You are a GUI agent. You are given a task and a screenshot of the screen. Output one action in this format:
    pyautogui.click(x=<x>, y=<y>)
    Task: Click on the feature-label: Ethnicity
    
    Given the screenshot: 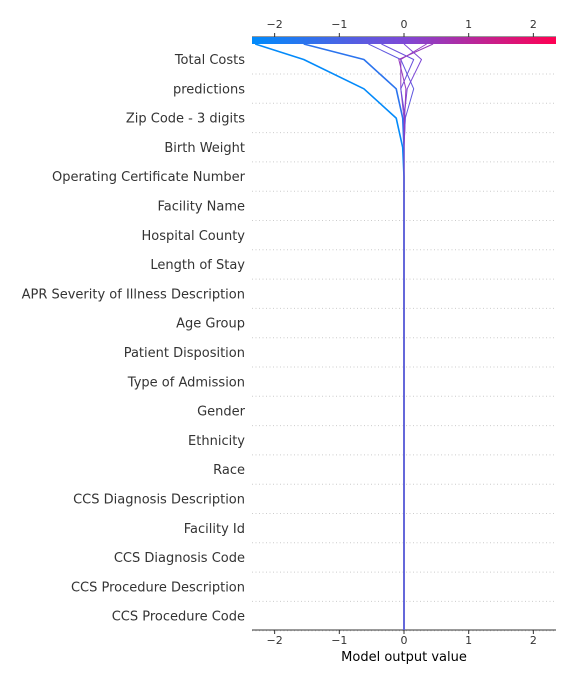 What is the action you would take?
    pyautogui.click(x=216, y=441)
    